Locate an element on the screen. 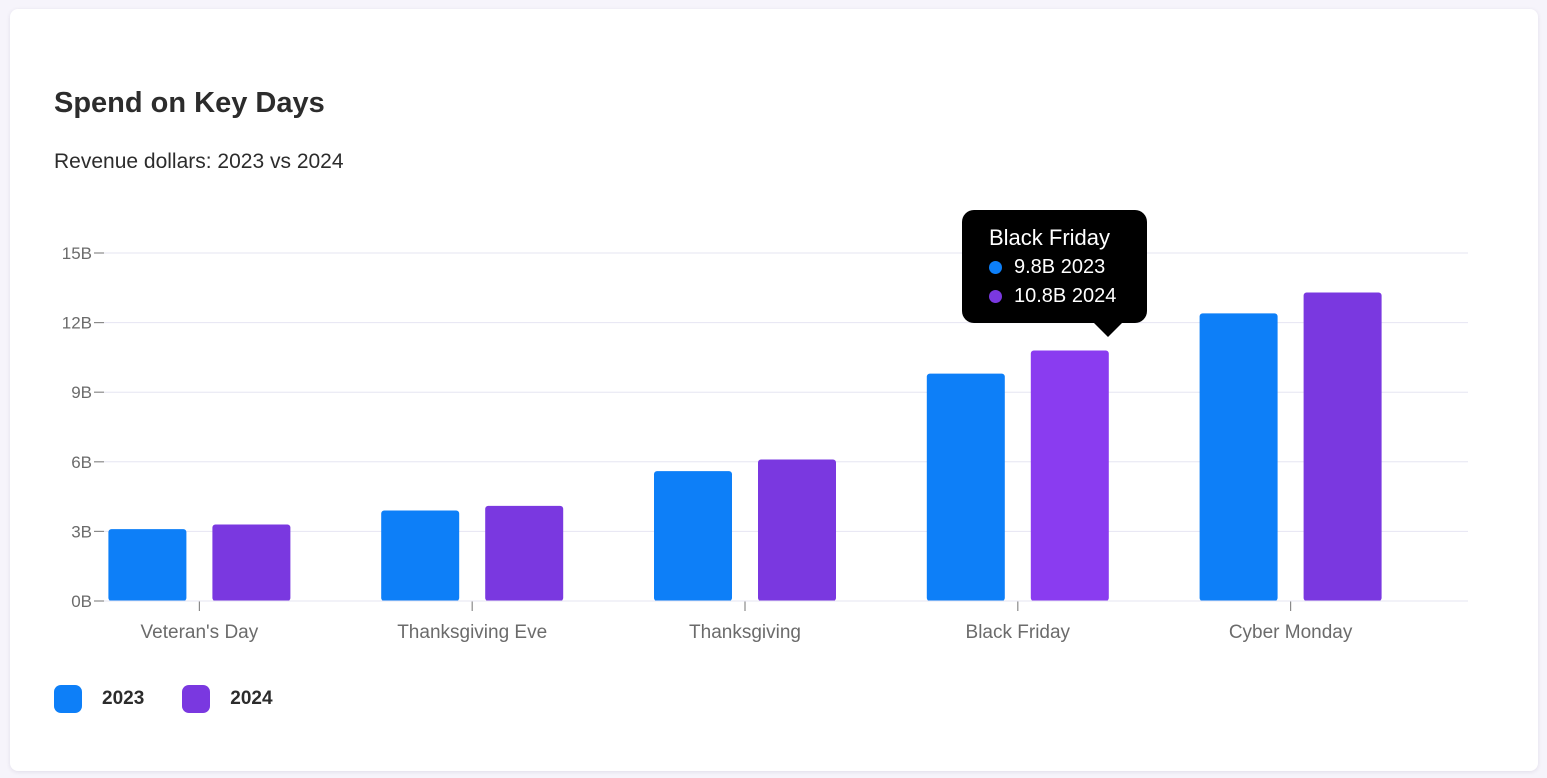 Image resolution: width=1547 pixels, height=778 pixels. tooltip-dot-2024 is located at coordinates (995, 296).